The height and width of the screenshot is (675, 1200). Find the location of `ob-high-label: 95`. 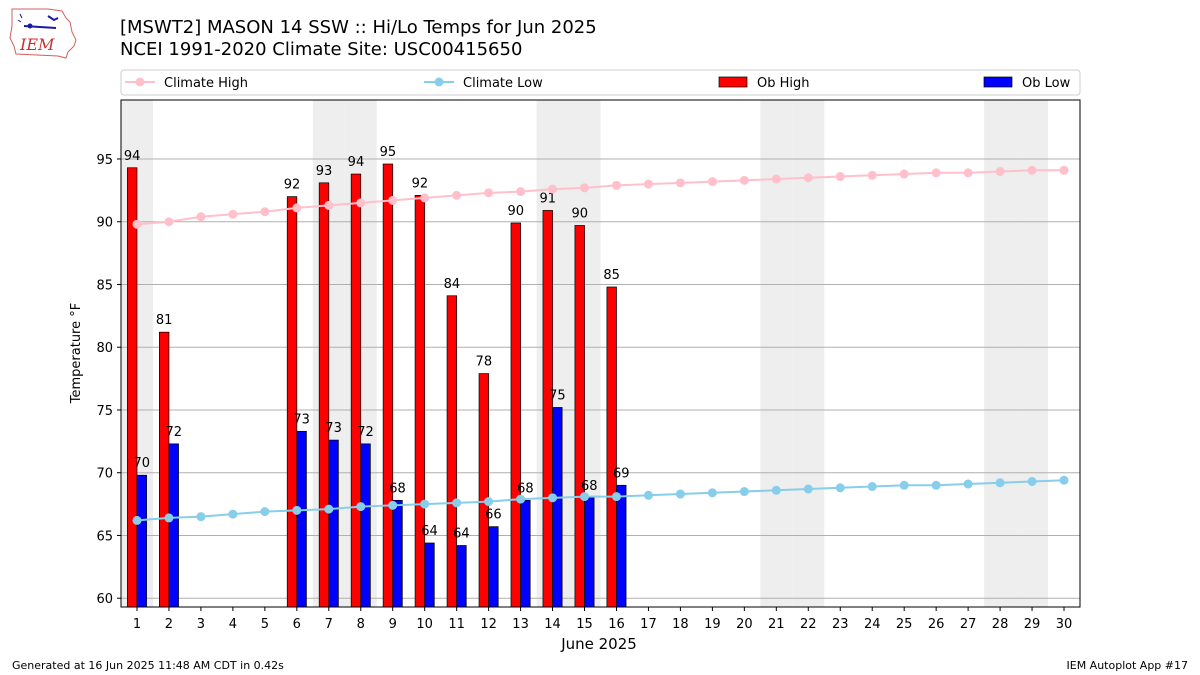

ob-high-label: 95 is located at coordinates (388, 152).